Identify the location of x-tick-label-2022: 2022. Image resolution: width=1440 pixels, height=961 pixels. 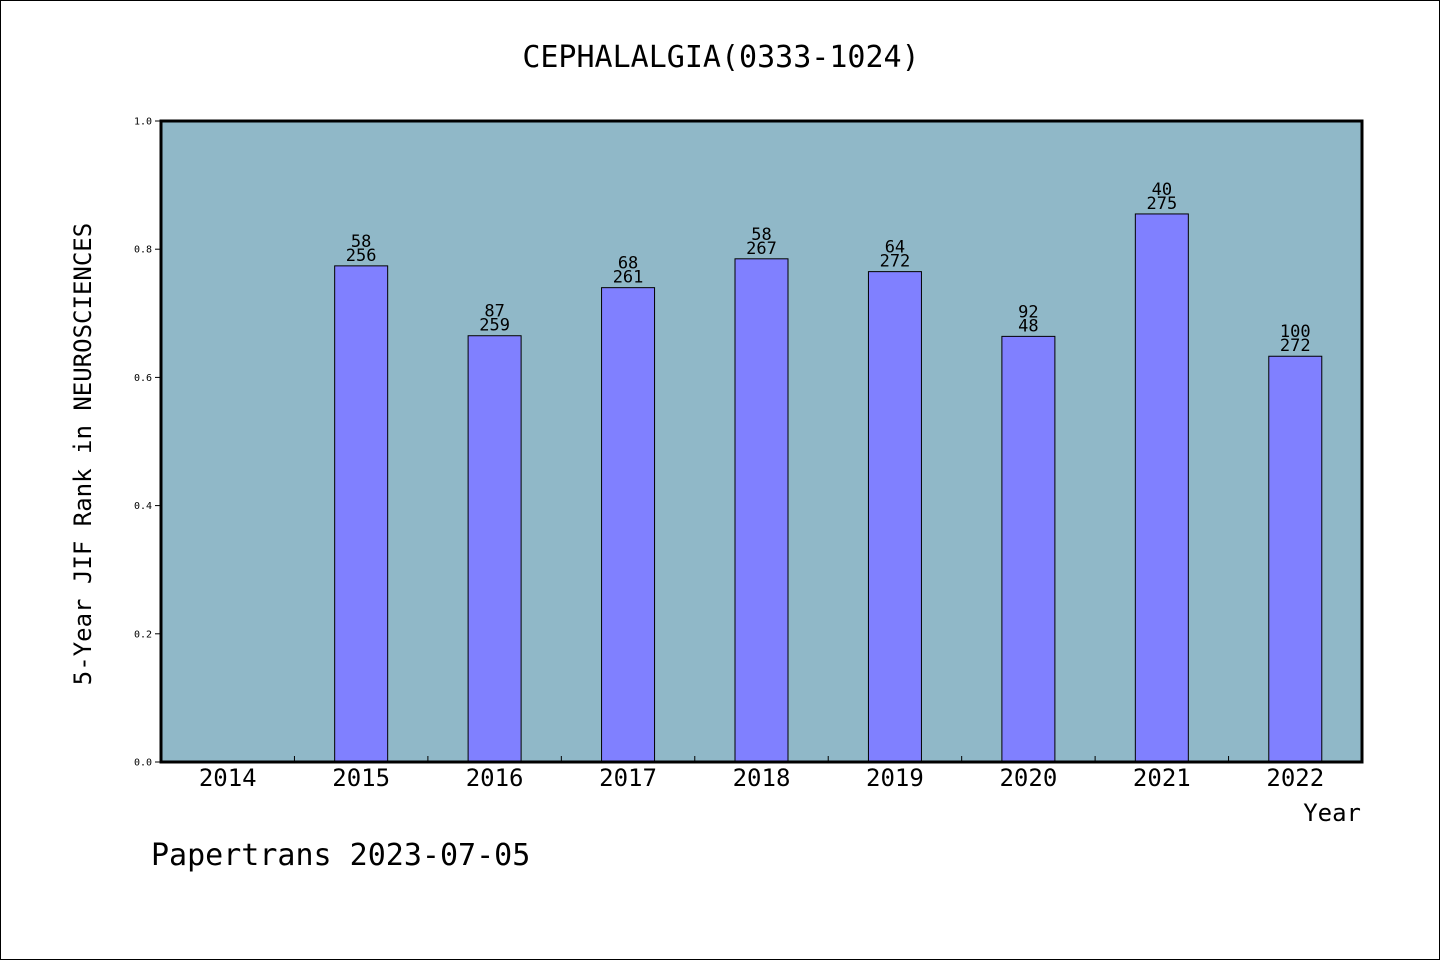
(1295, 778).